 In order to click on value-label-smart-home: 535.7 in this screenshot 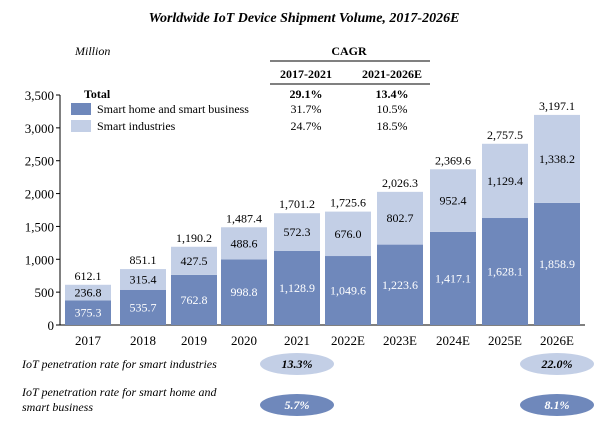, I will do `click(143, 307)`.